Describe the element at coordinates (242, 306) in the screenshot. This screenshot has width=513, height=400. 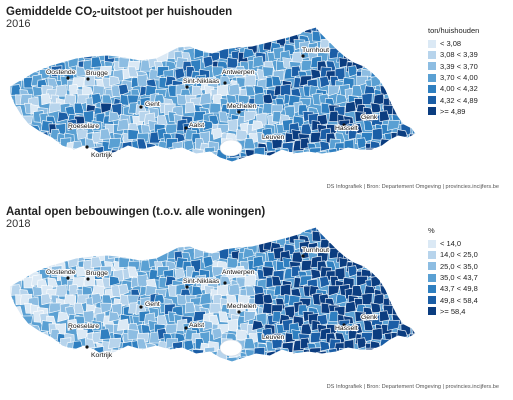
I see `city-label: Mechelen` at that location.